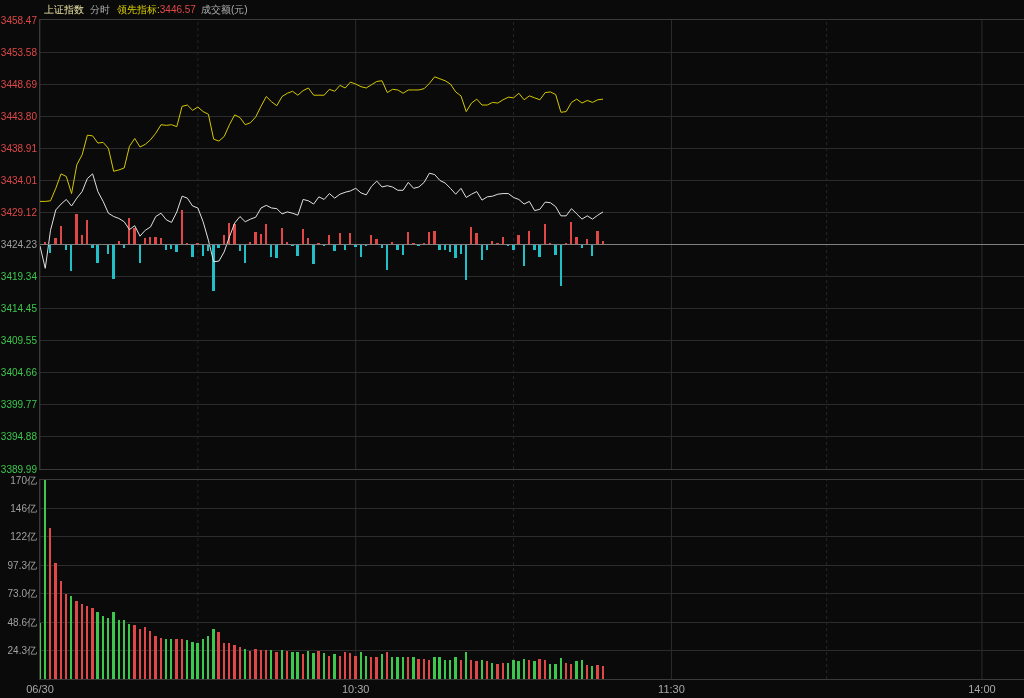 This screenshot has height=698, width=1024. What do you see at coordinates (22, 622) in the screenshot?
I see `y-tick-label: 48.6亿` at bounding box center [22, 622].